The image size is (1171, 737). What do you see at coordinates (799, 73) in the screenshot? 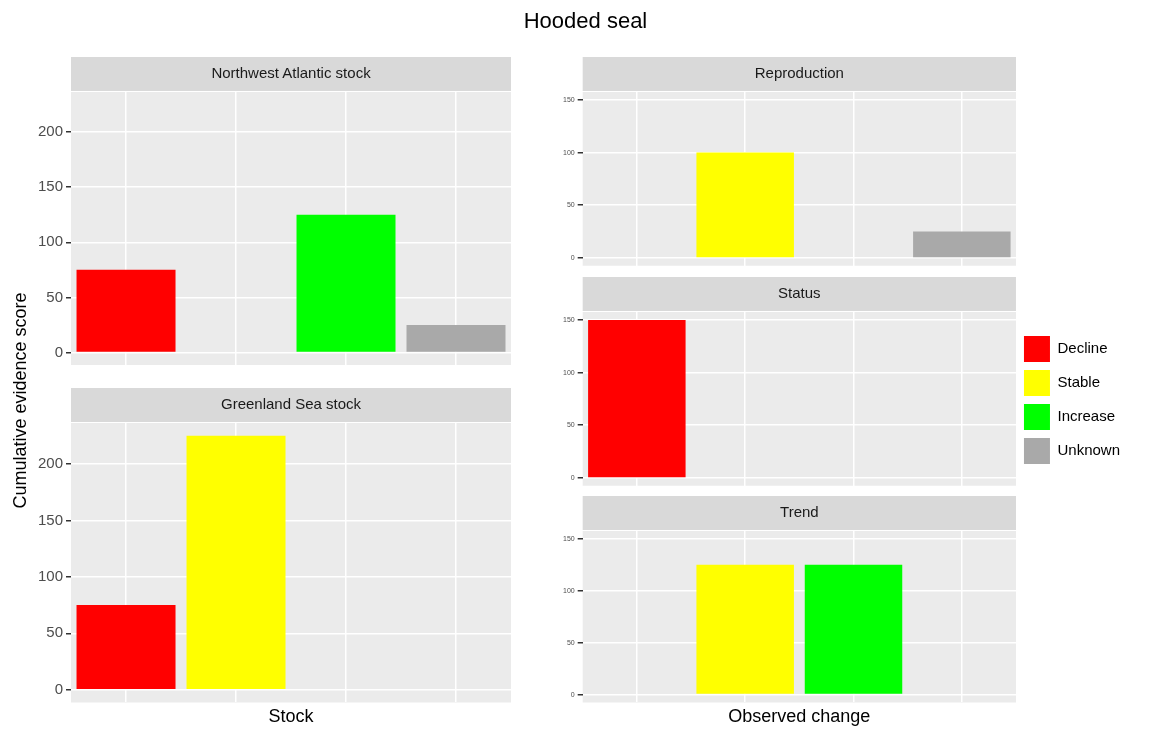
I see `chart-title: Reproduction` at bounding box center [799, 73].